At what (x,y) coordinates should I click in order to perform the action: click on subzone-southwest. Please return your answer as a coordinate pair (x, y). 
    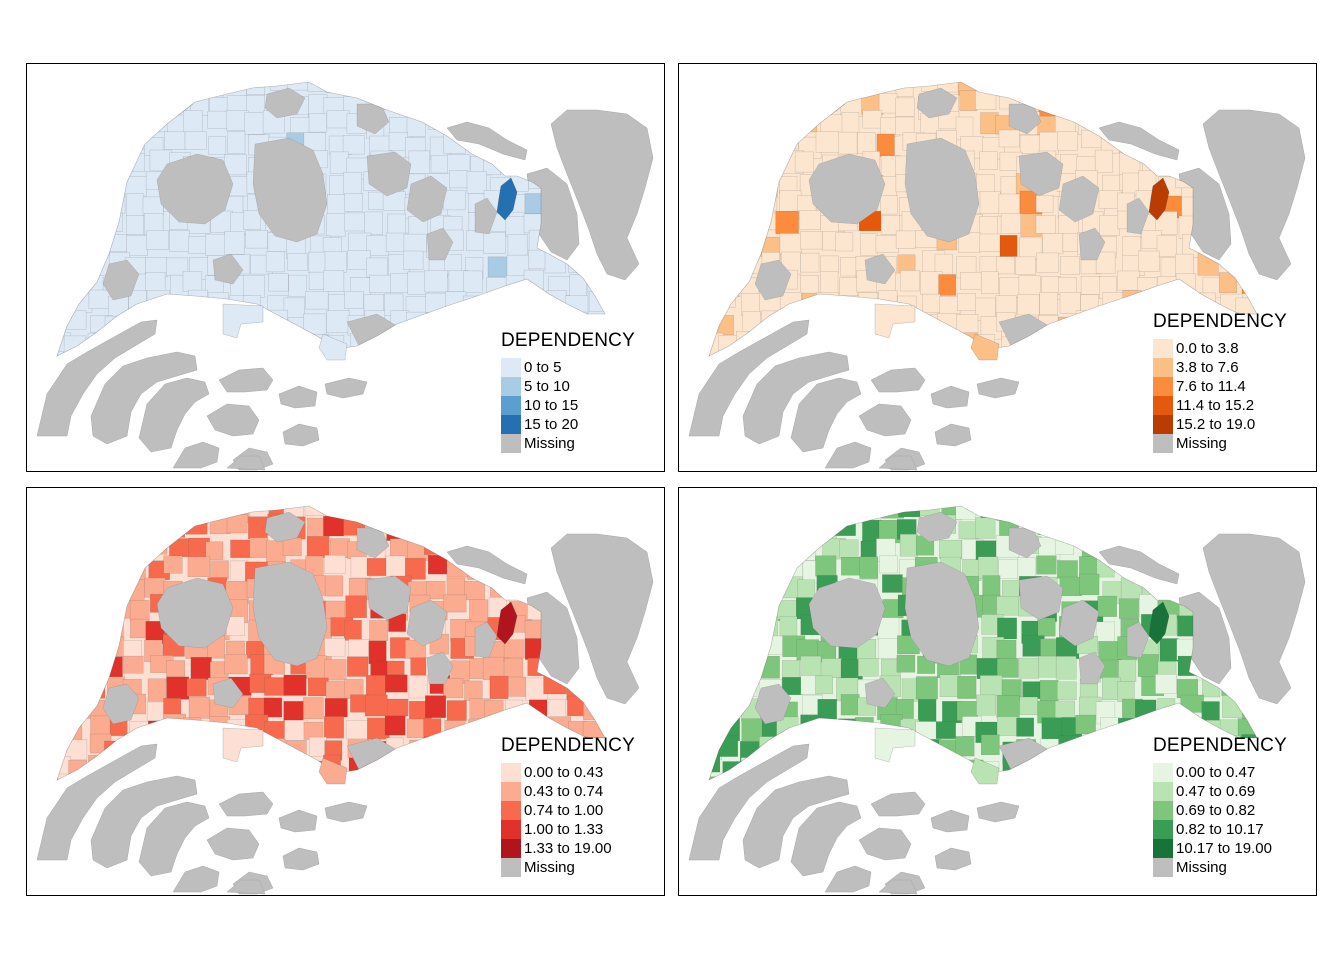
    Looking at the image, I should click on (895, 745).